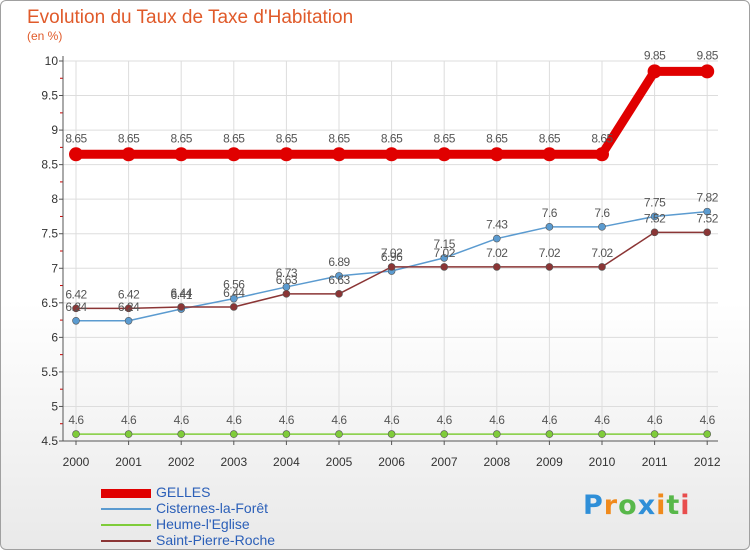 This screenshot has width=750, height=550. What do you see at coordinates (54, 337) in the screenshot?
I see `y-tick-label: 6` at bounding box center [54, 337].